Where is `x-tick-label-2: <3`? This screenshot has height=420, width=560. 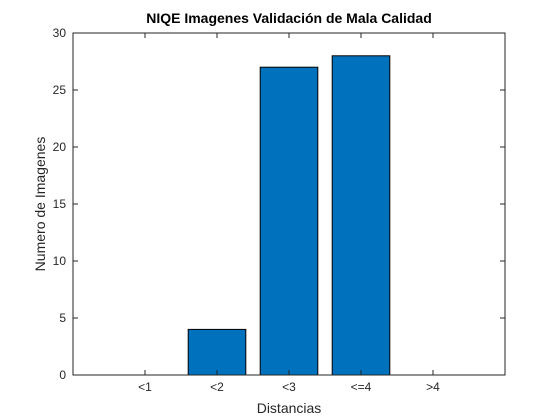
x-tick-label-2: <3 is located at coordinates (289, 387).